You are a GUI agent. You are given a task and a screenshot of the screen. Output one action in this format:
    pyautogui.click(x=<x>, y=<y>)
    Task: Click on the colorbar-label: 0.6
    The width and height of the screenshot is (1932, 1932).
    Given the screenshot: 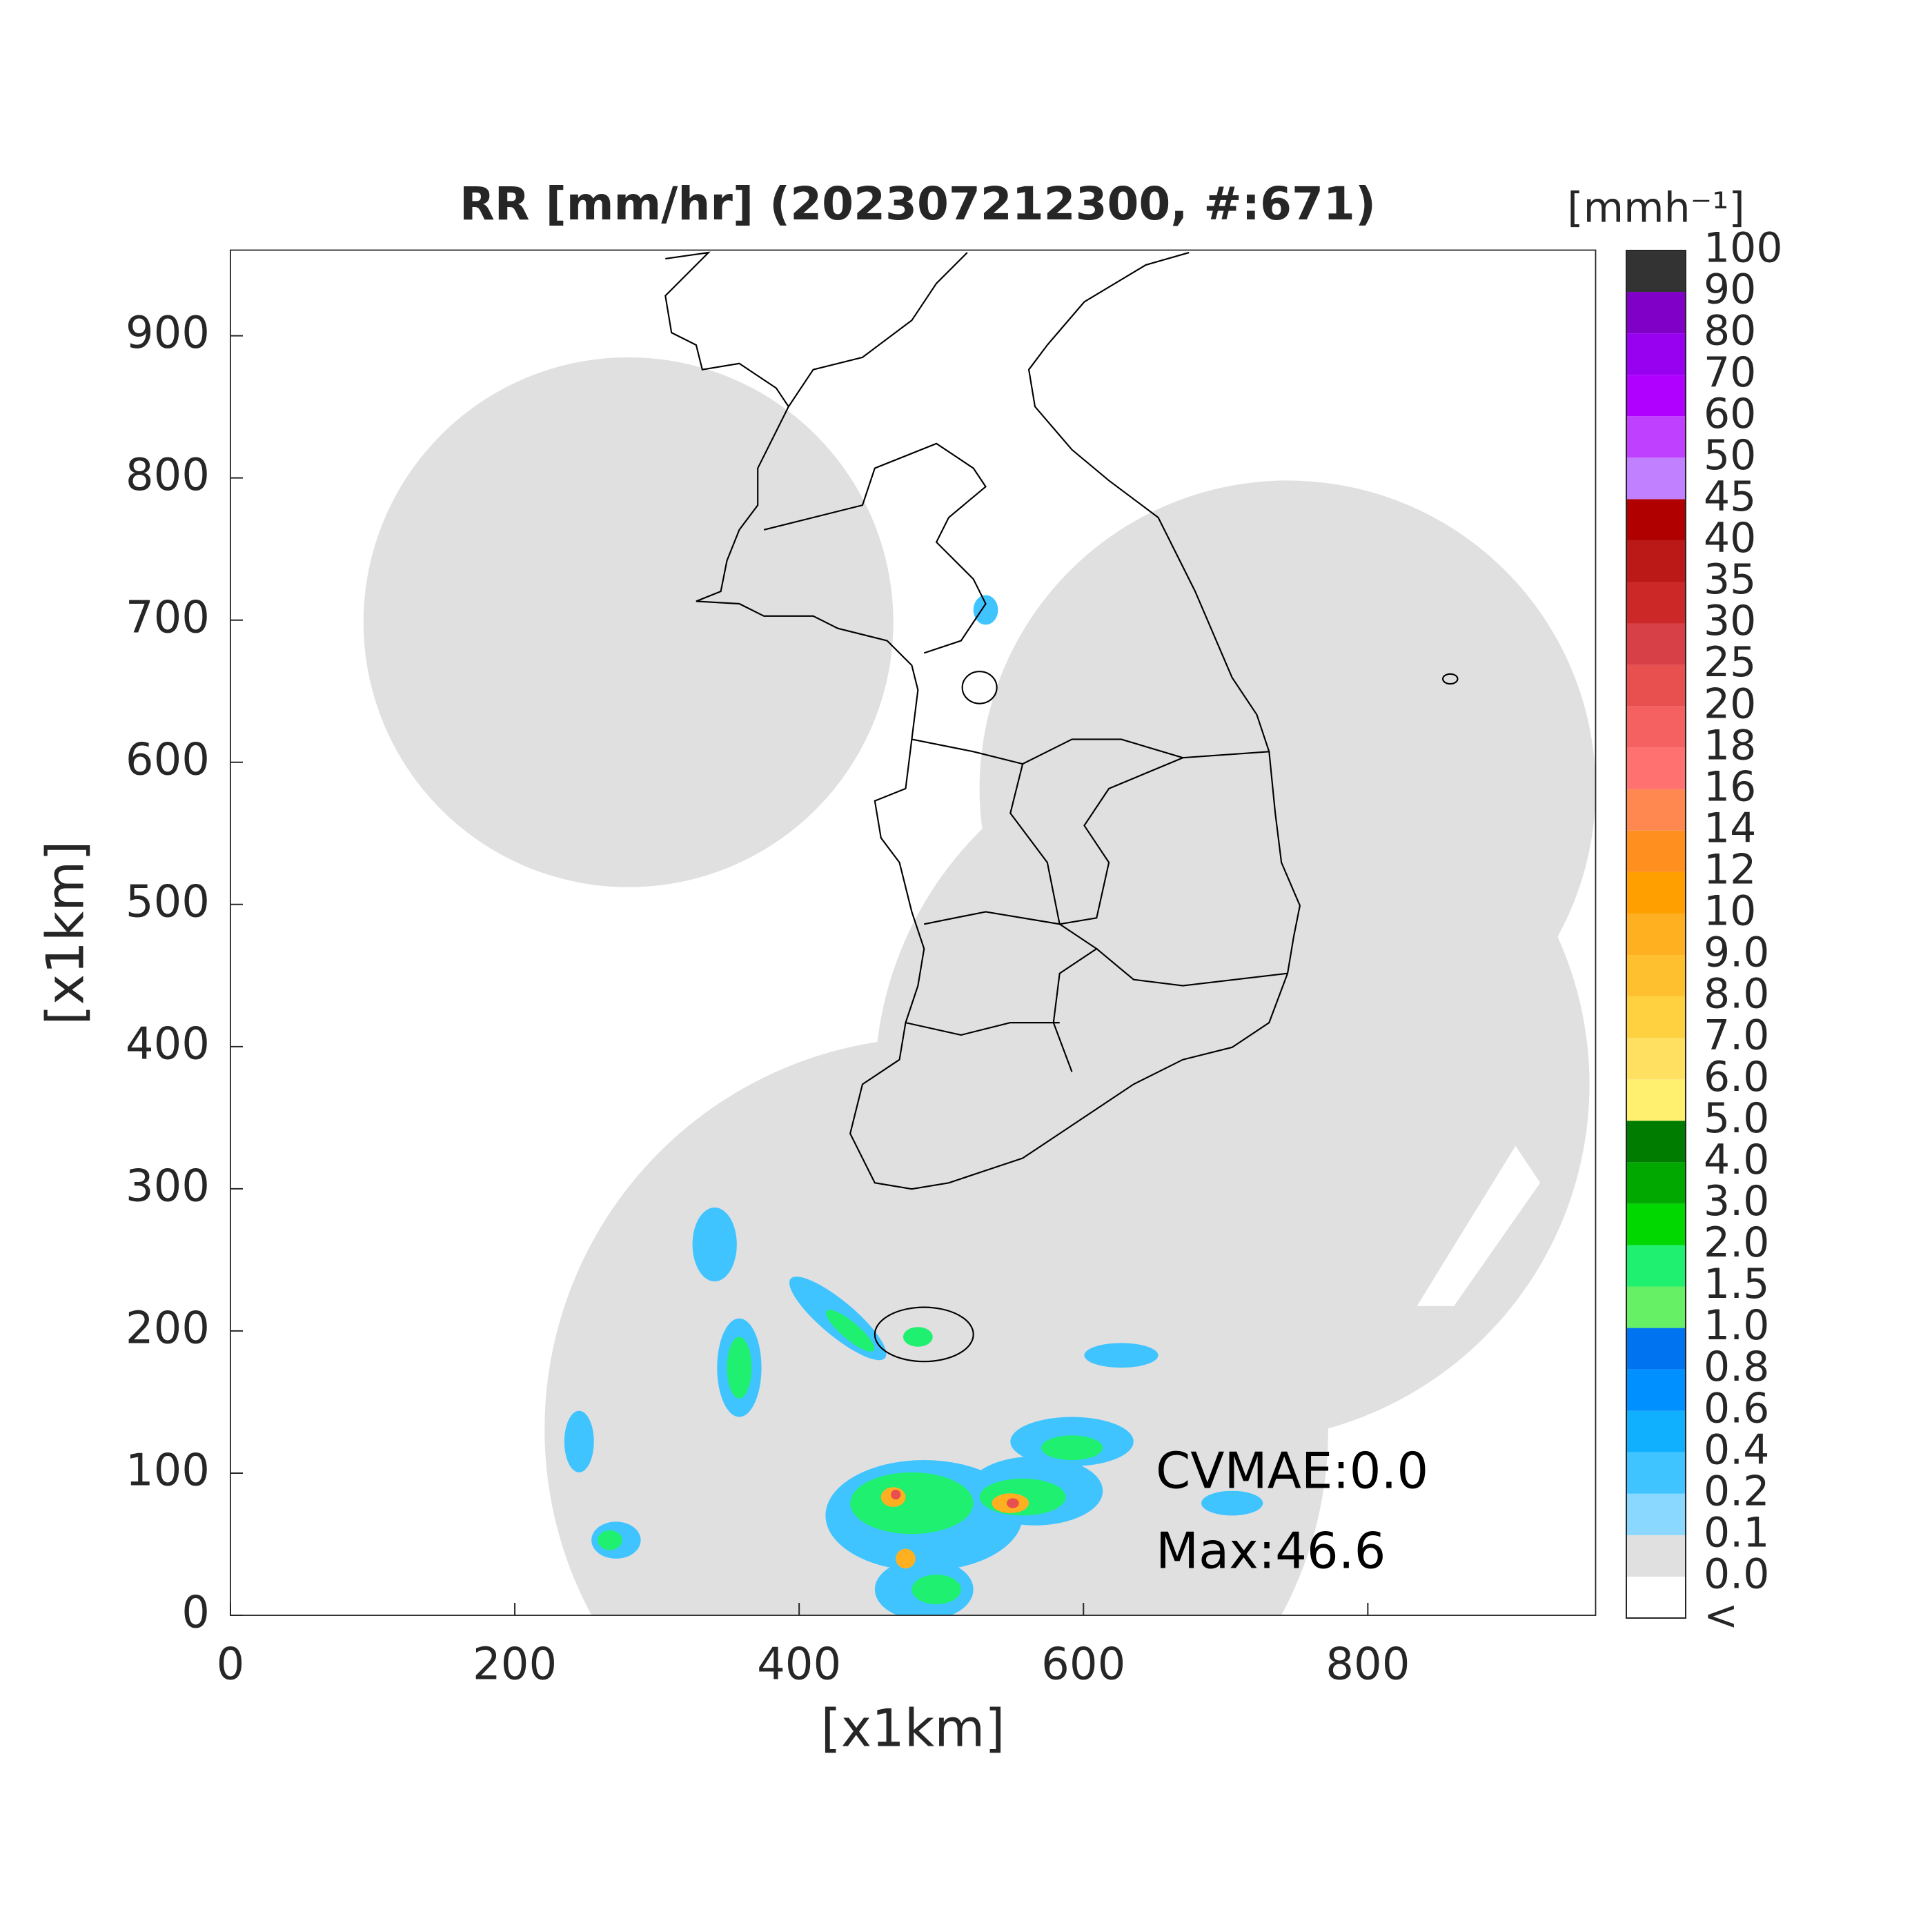 What is the action you would take?
    pyautogui.click(x=1736, y=1408)
    